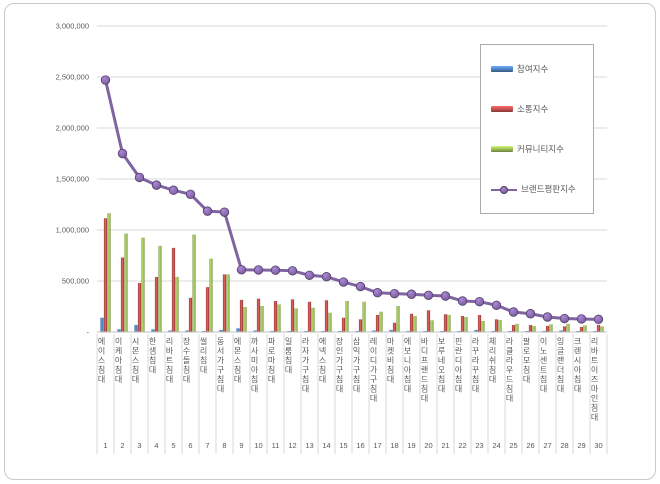 This screenshot has width=660, height=484. Describe the element at coordinates (479, 445) in the screenshot. I see `rank-label: 23` at that location.